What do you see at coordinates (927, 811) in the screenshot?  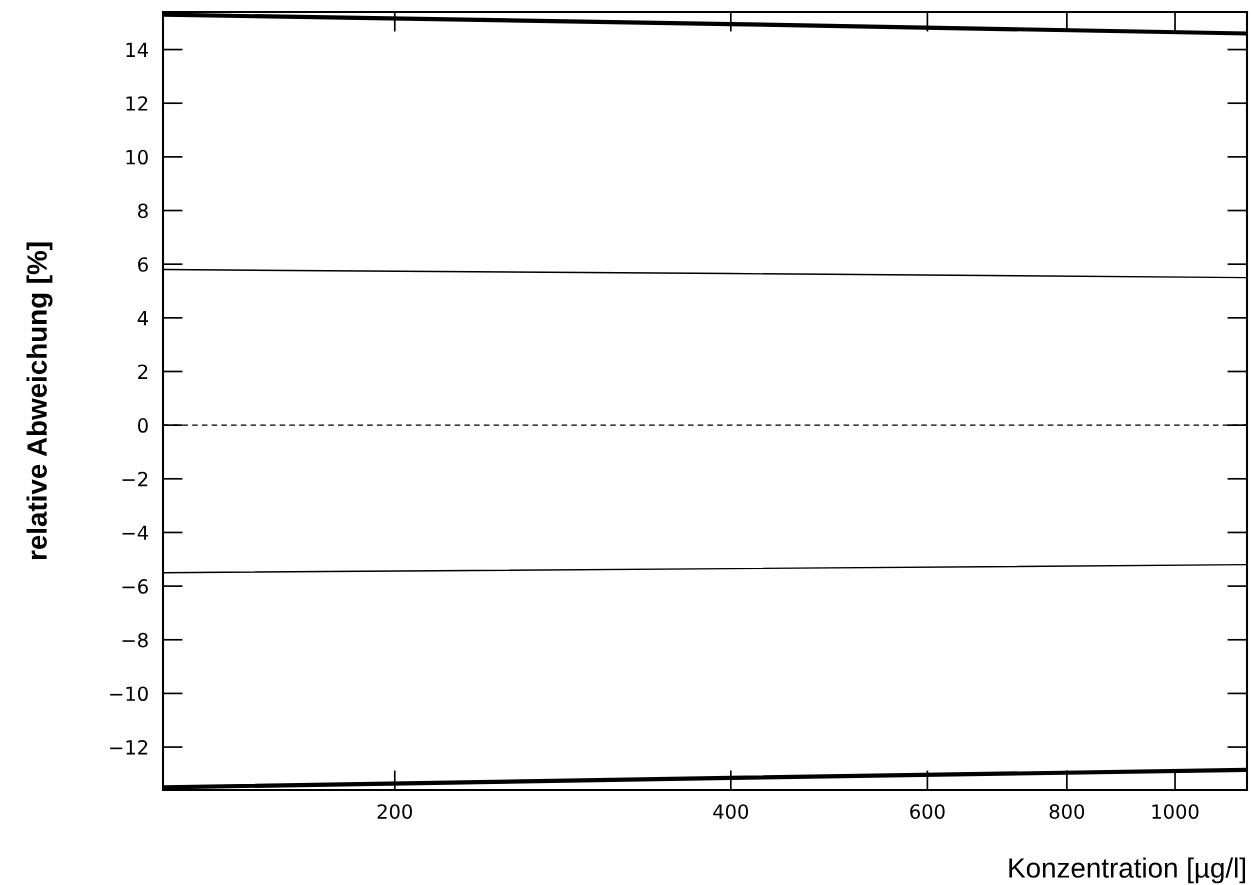 I see `x-tick-label: 600` at bounding box center [927, 811].